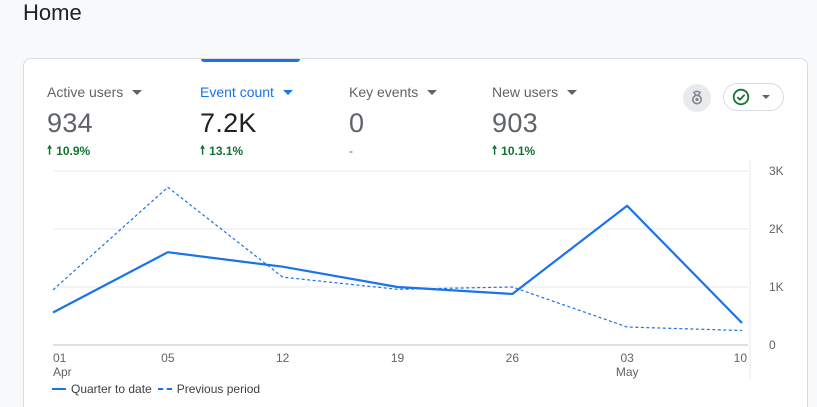 Image resolution: width=817 pixels, height=407 pixels. Describe the element at coordinates (250, 60) in the screenshot. I see `selected-tab-indicator` at that location.